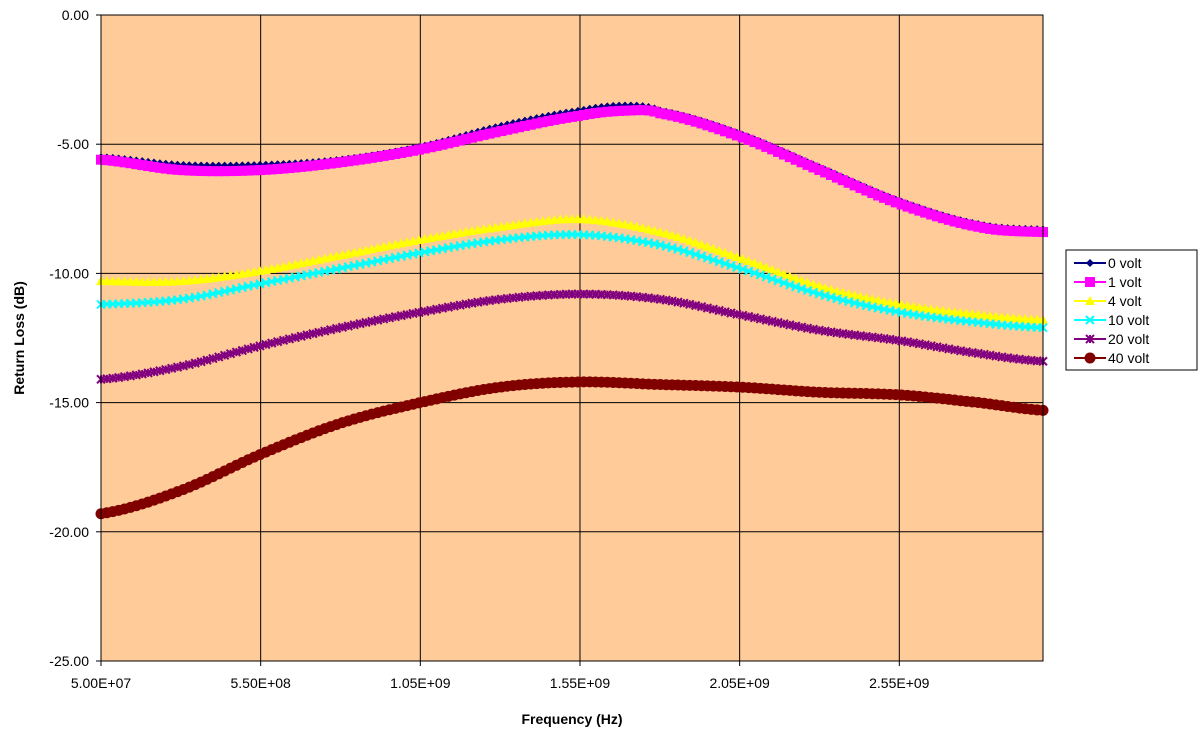  I want to click on legend: 0 volt 1 volt 4 volt 10 volt 20 volt 40 volt, so click(1131, 310).